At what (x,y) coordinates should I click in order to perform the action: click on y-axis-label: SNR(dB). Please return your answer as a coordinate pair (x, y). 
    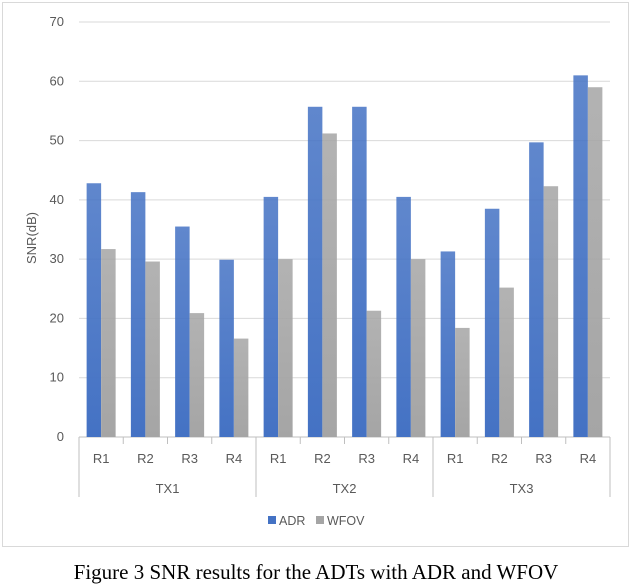
    Looking at the image, I should click on (31, 238).